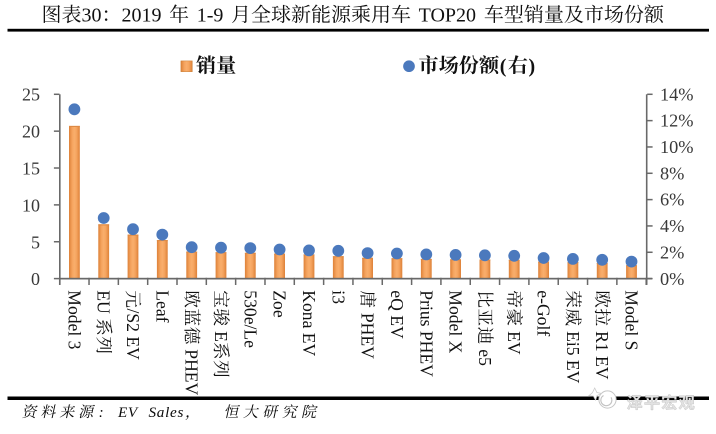  I want to click on svg-text: Leaf, so click(162, 306).